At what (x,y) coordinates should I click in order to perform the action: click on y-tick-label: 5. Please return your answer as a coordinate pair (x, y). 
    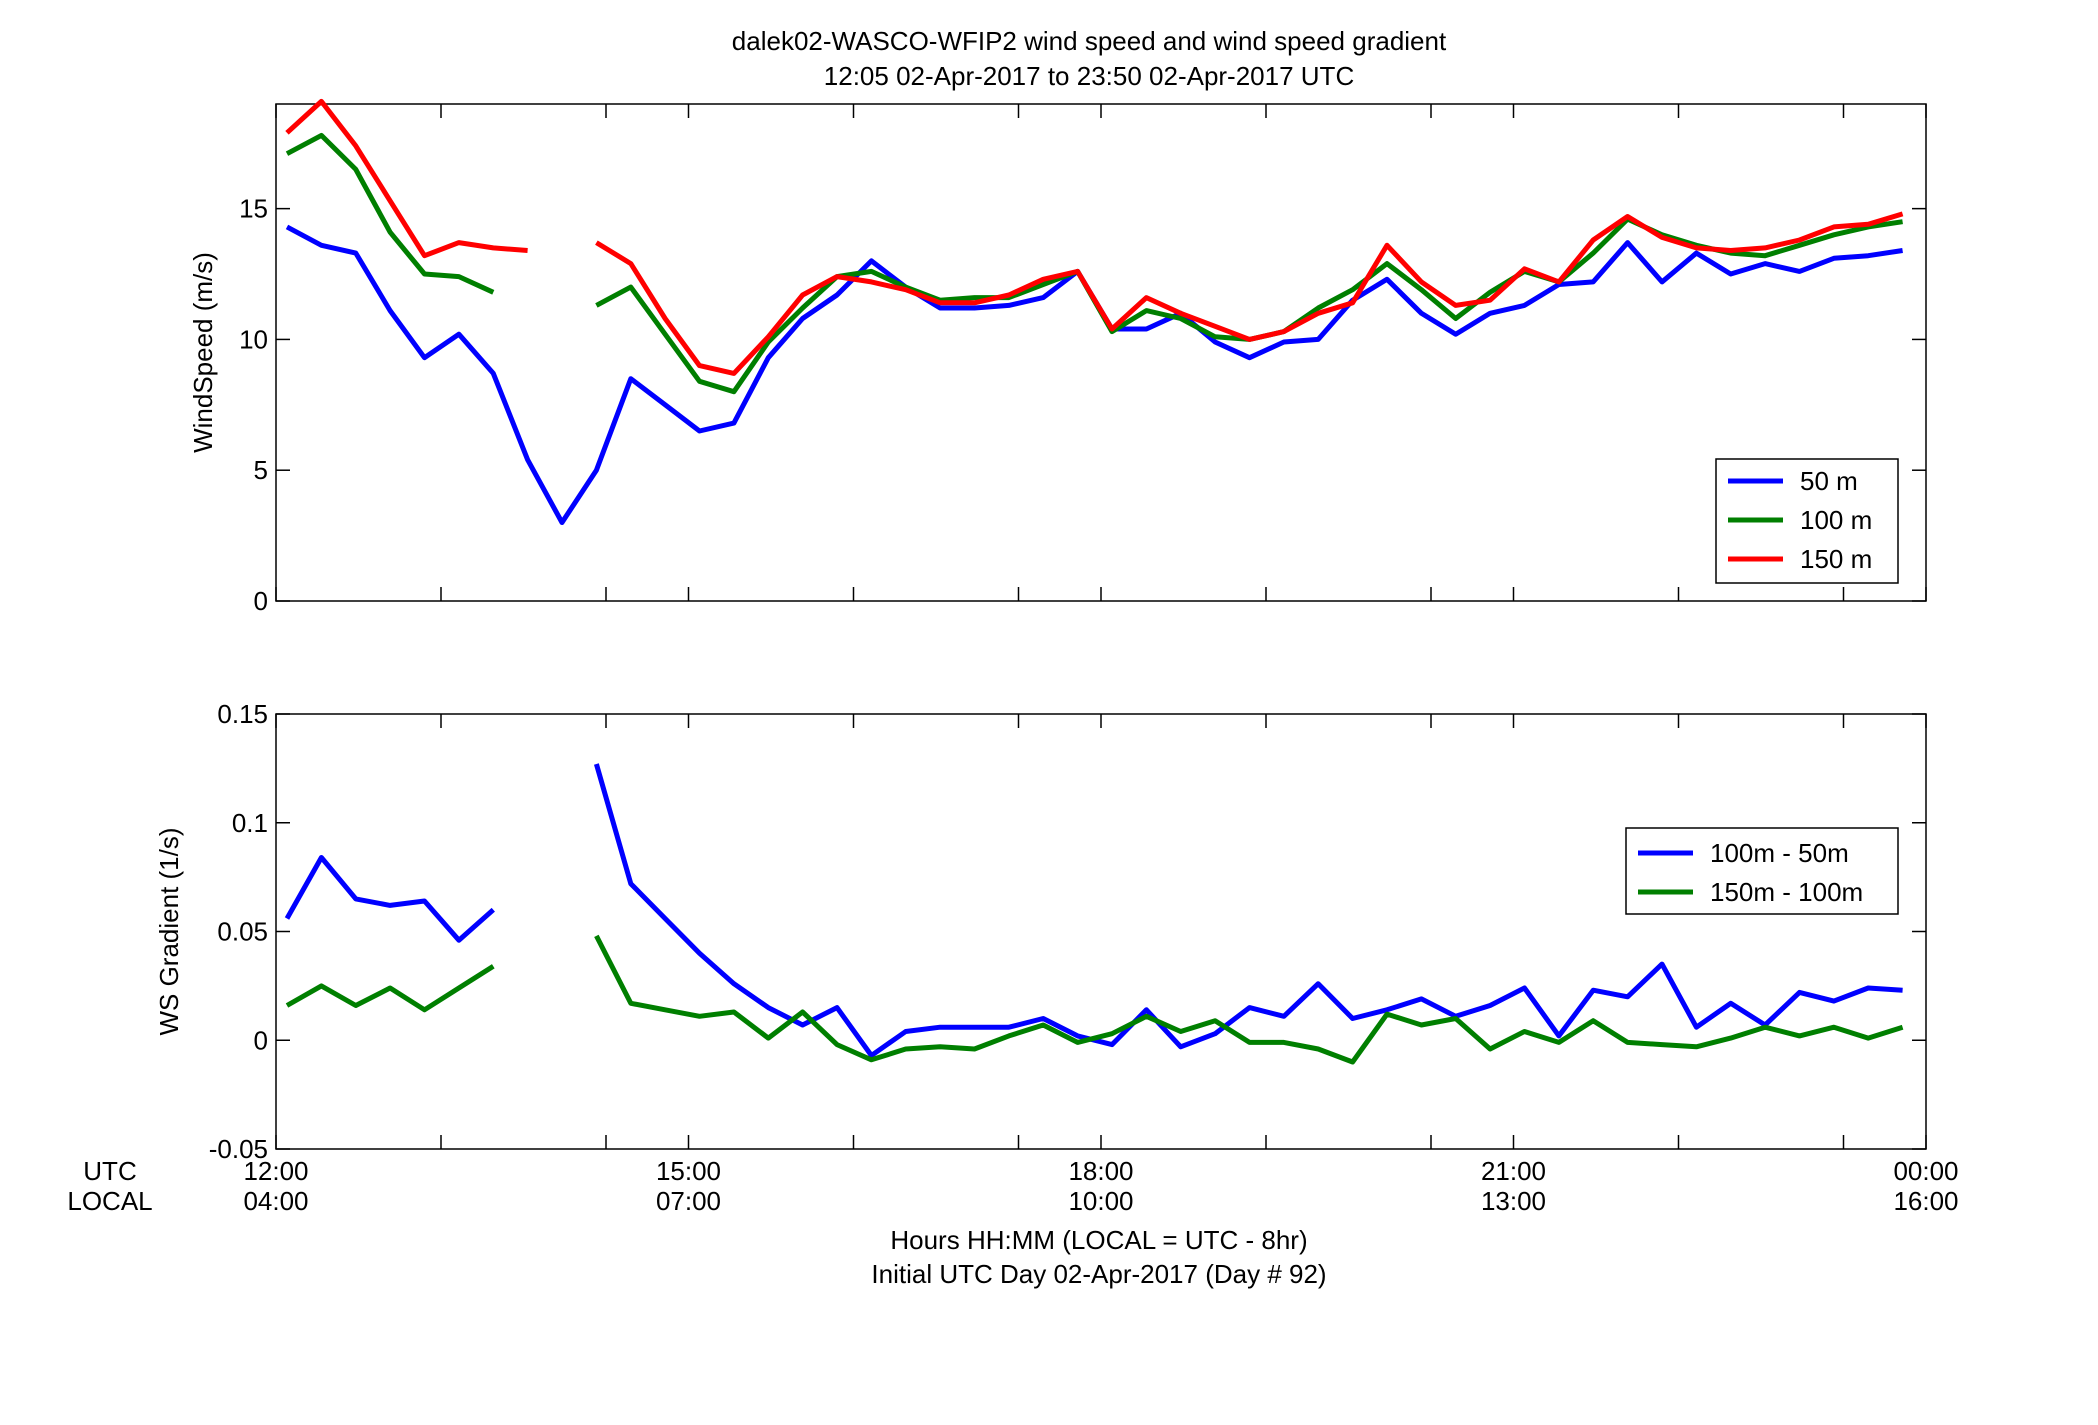
    Looking at the image, I should click on (261, 470).